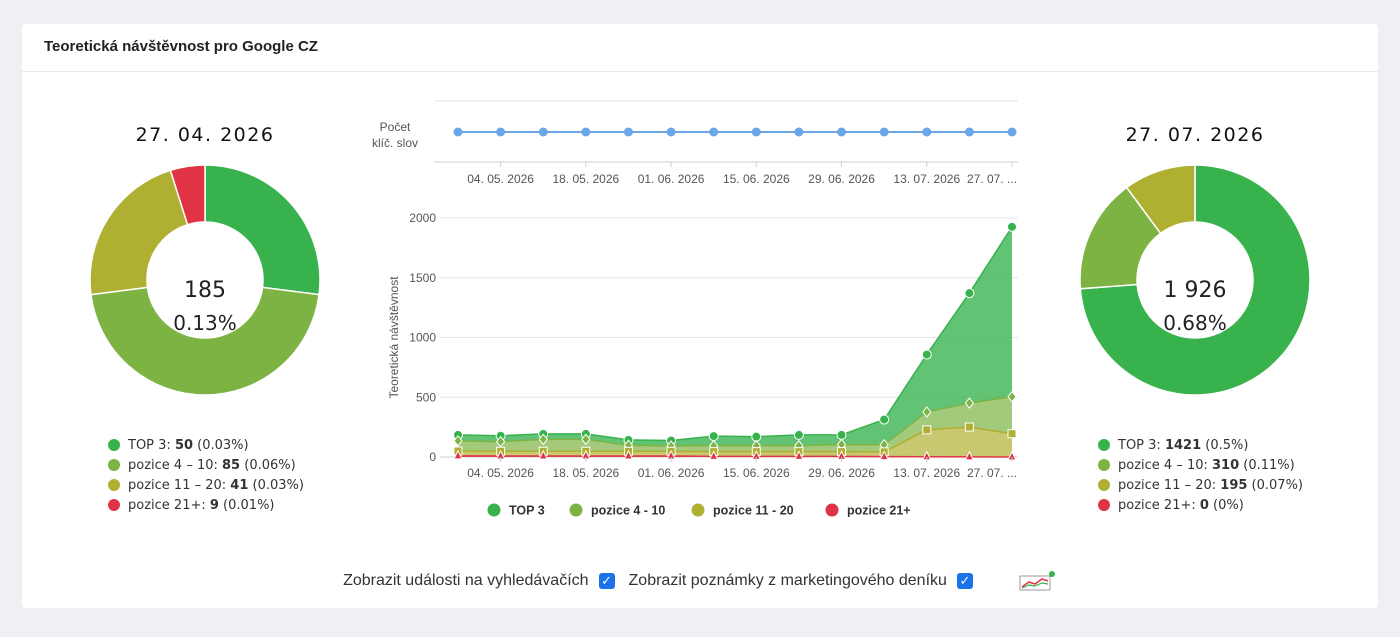 This screenshot has width=1400, height=637. Describe the element at coordinates (868, 510) in the screenshot. I see `area-legend-item: pozice 21+` at that location.